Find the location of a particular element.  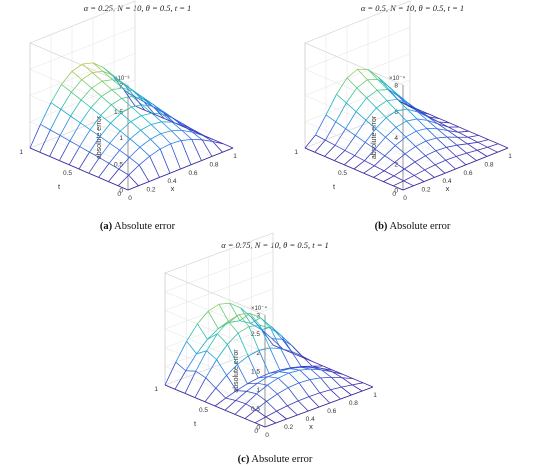

z-tick-label: 2 is located at coordinates (121, 86).